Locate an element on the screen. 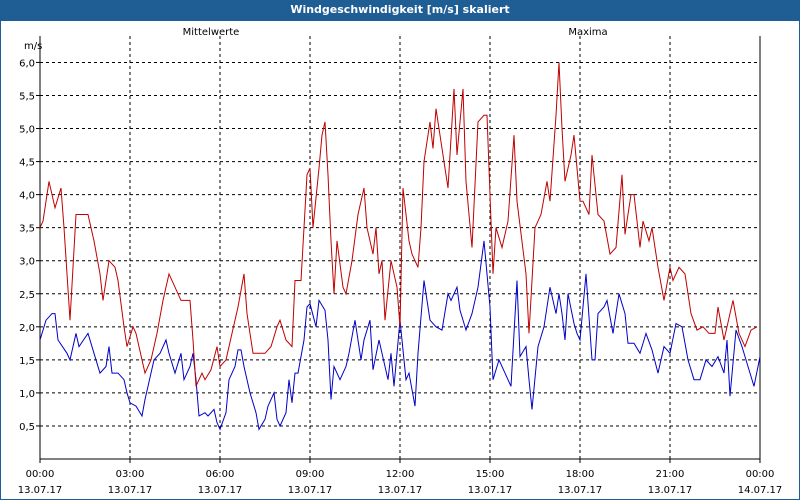 The image size is (800, 500). legend-mittelwerte: Mittelwerte is located at coordinates (211, 32).